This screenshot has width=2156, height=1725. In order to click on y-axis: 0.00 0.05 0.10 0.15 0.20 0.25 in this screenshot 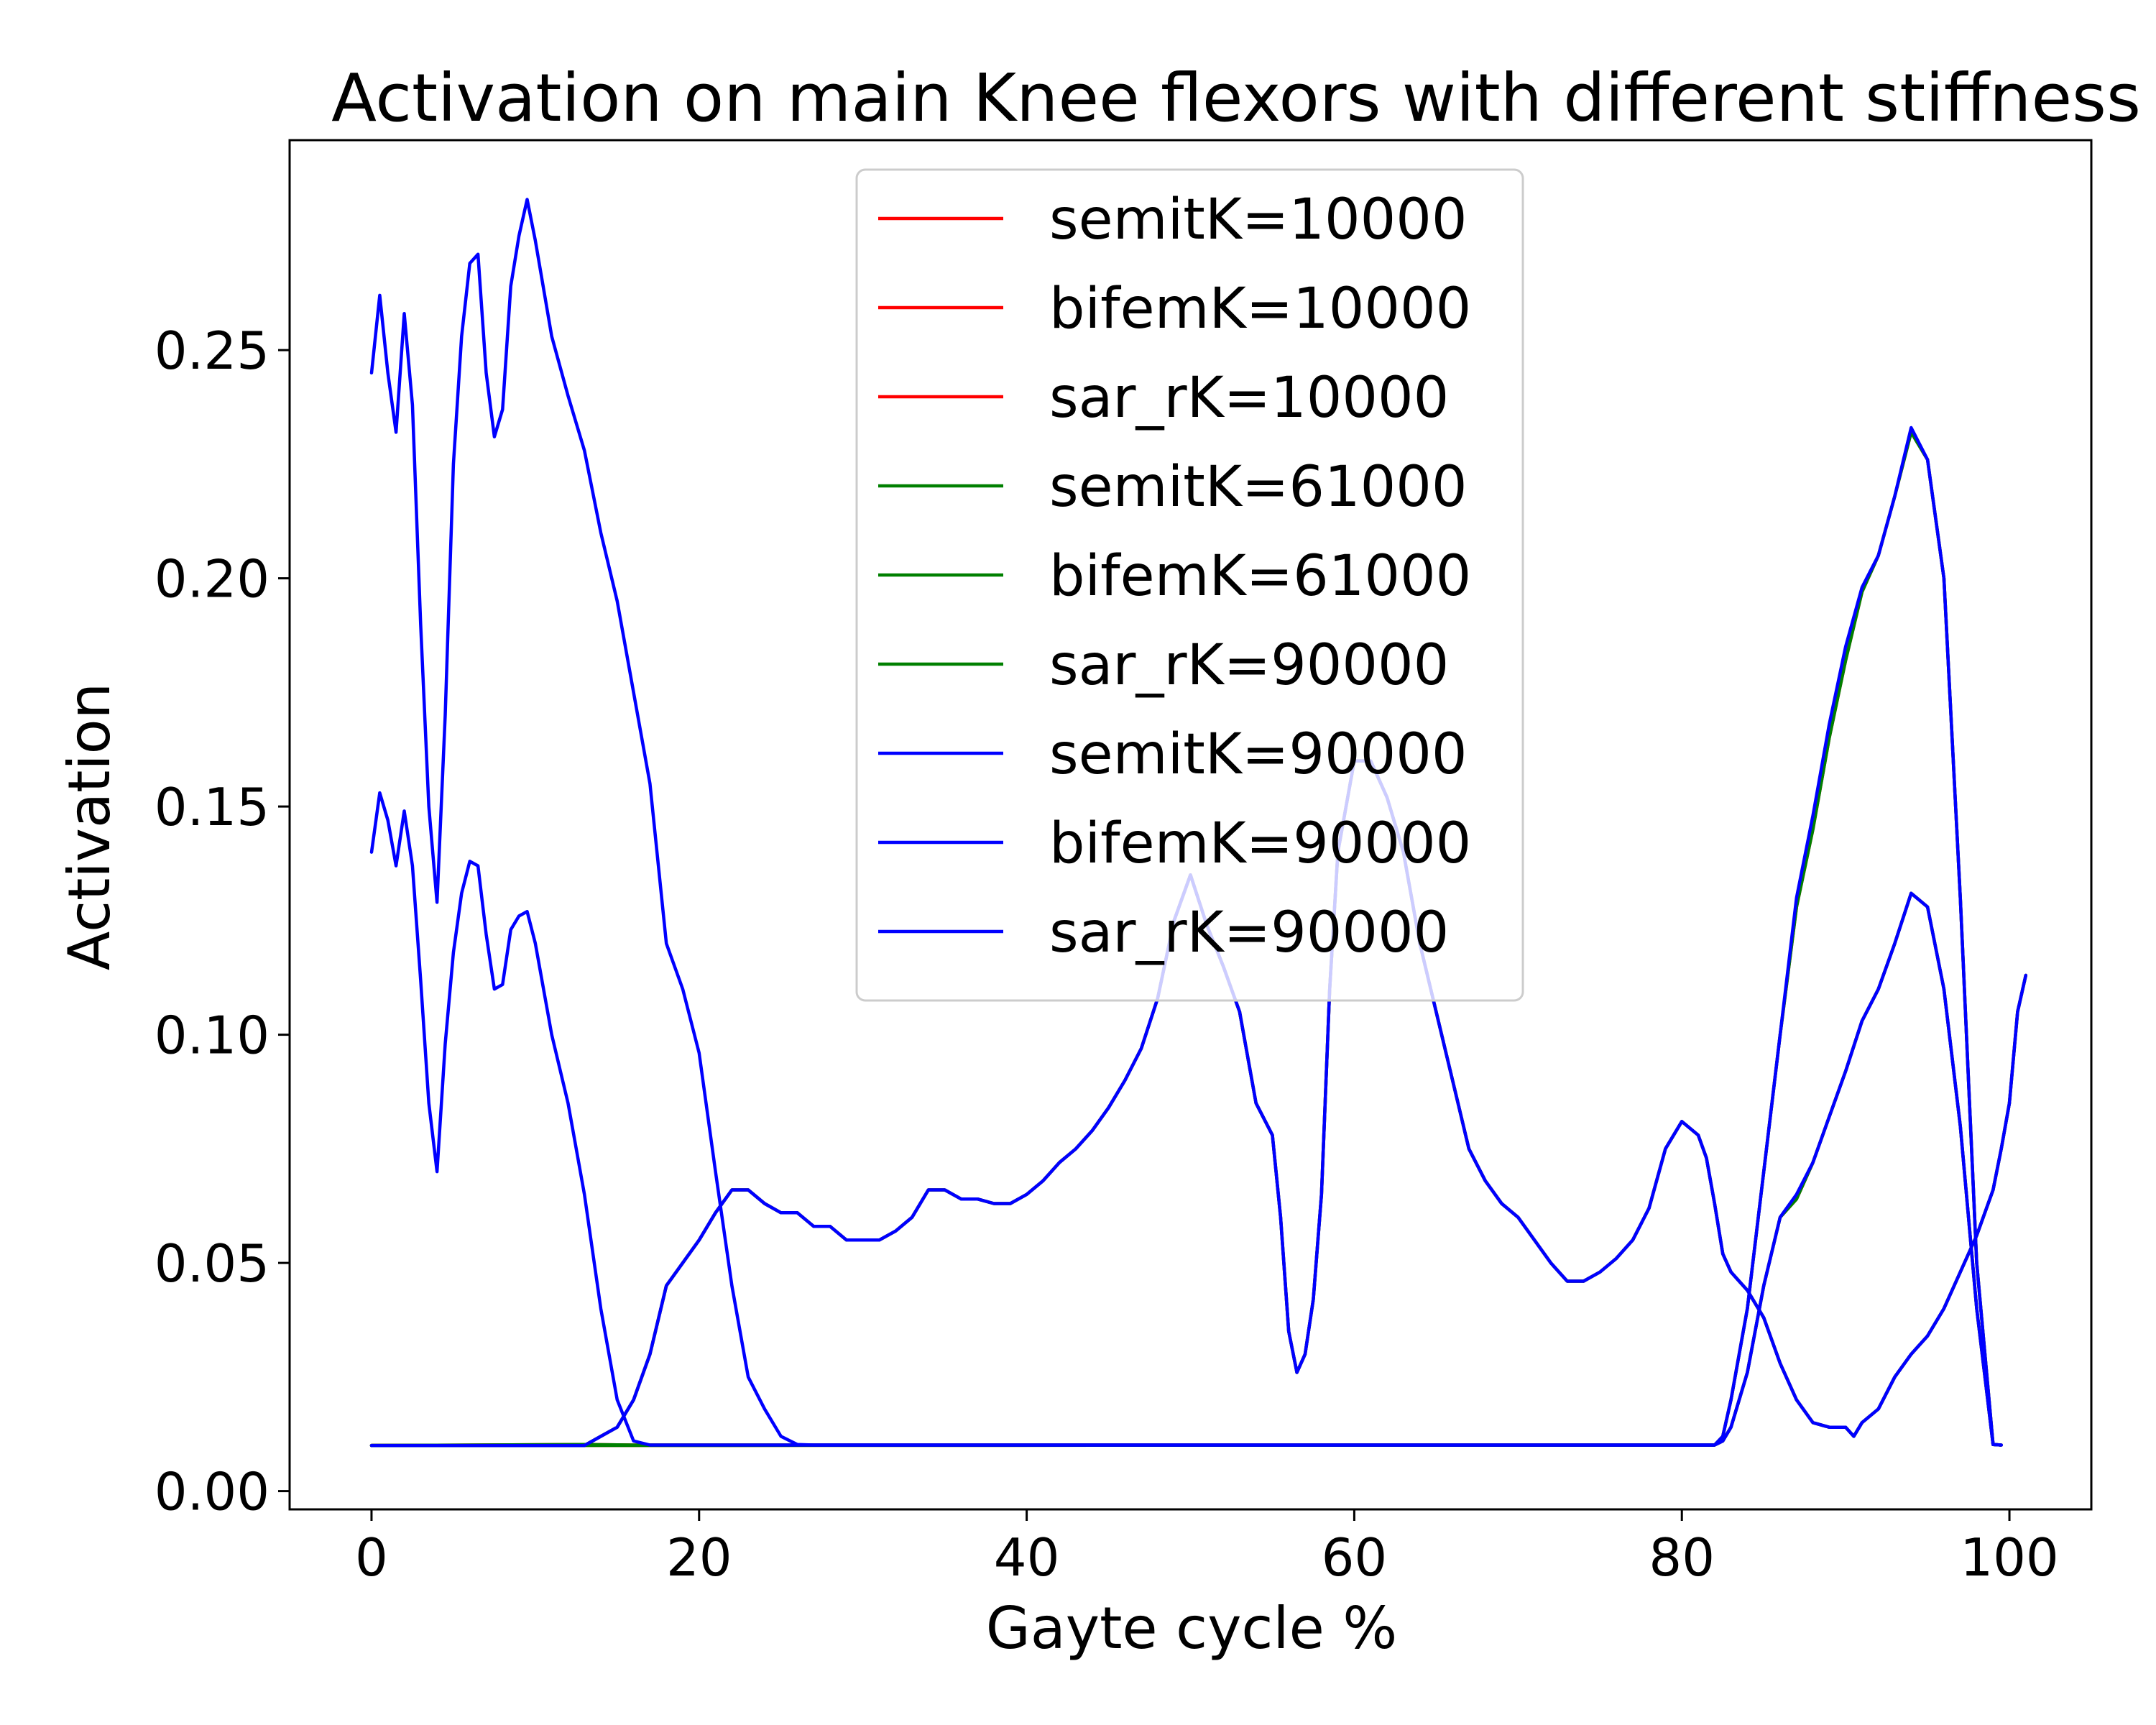, I will do `click(223, 921)`.